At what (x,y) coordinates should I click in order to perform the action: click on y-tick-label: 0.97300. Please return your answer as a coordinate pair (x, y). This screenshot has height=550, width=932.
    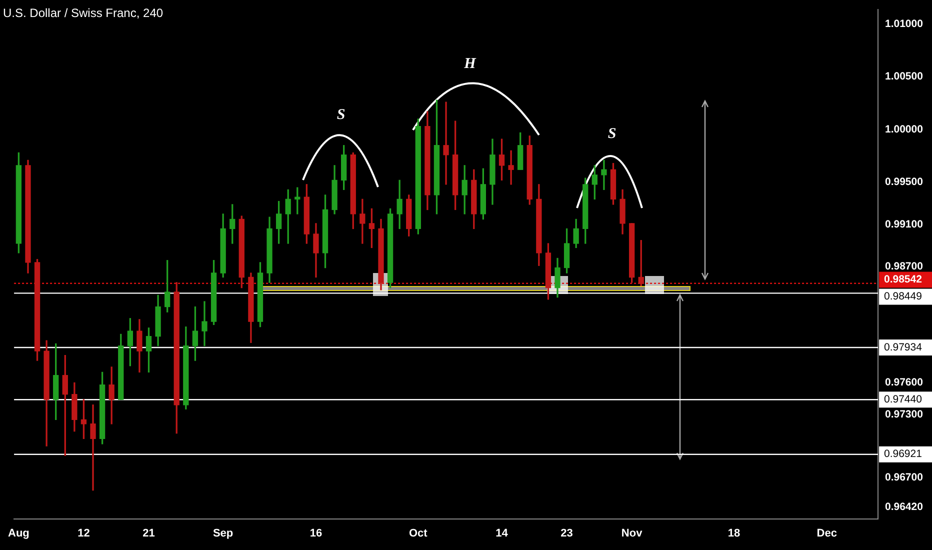
    Looking at the image, I should click on (904, 414).